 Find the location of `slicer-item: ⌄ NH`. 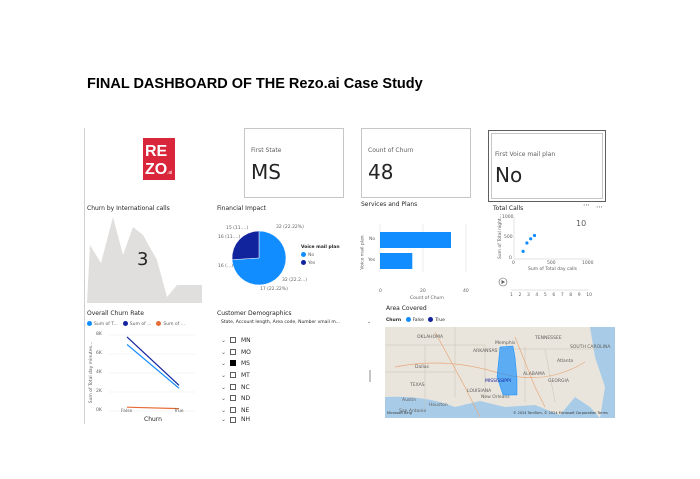

slicer-item: ⌄ NH is located at coordinates (235, 419).